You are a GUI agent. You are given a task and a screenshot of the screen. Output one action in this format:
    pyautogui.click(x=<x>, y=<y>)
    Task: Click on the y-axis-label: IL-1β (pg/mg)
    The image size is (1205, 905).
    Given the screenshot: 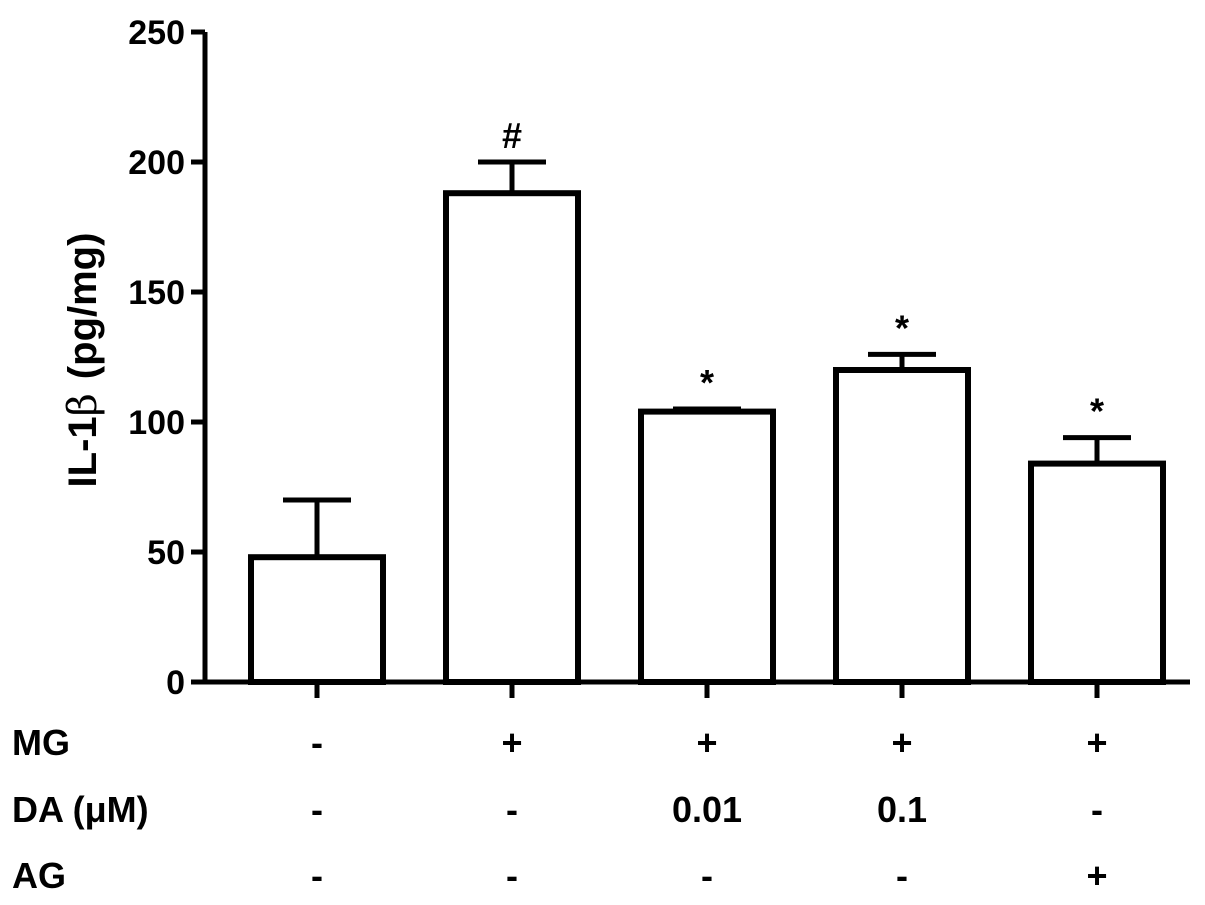 What is the action you would take?
    pyautogui.click(x=83, y=360)
    